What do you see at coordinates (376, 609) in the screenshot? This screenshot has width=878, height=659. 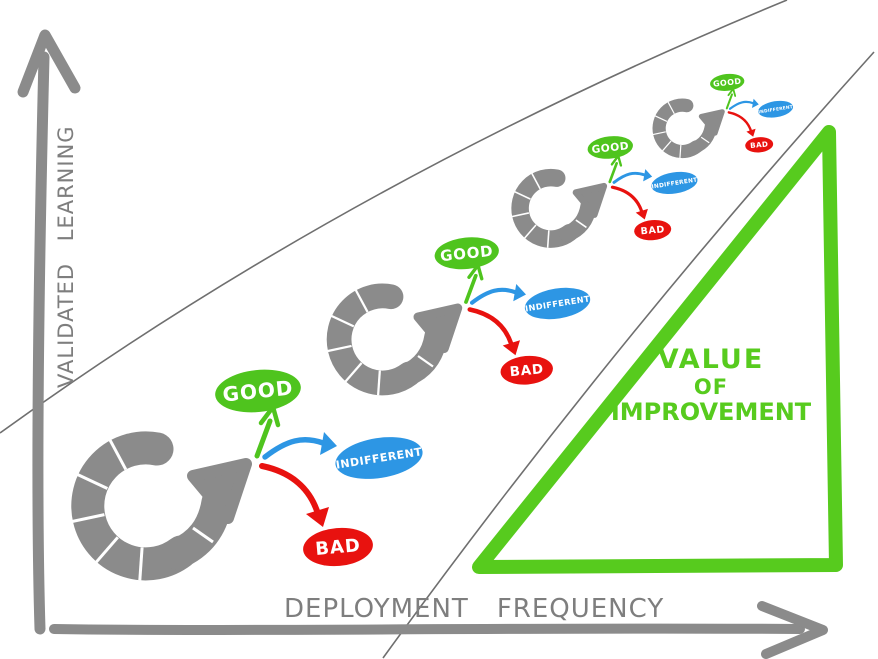 I see `x-axis-label-word-1: DEPLOYMENT` at bounding box center [376, 609].